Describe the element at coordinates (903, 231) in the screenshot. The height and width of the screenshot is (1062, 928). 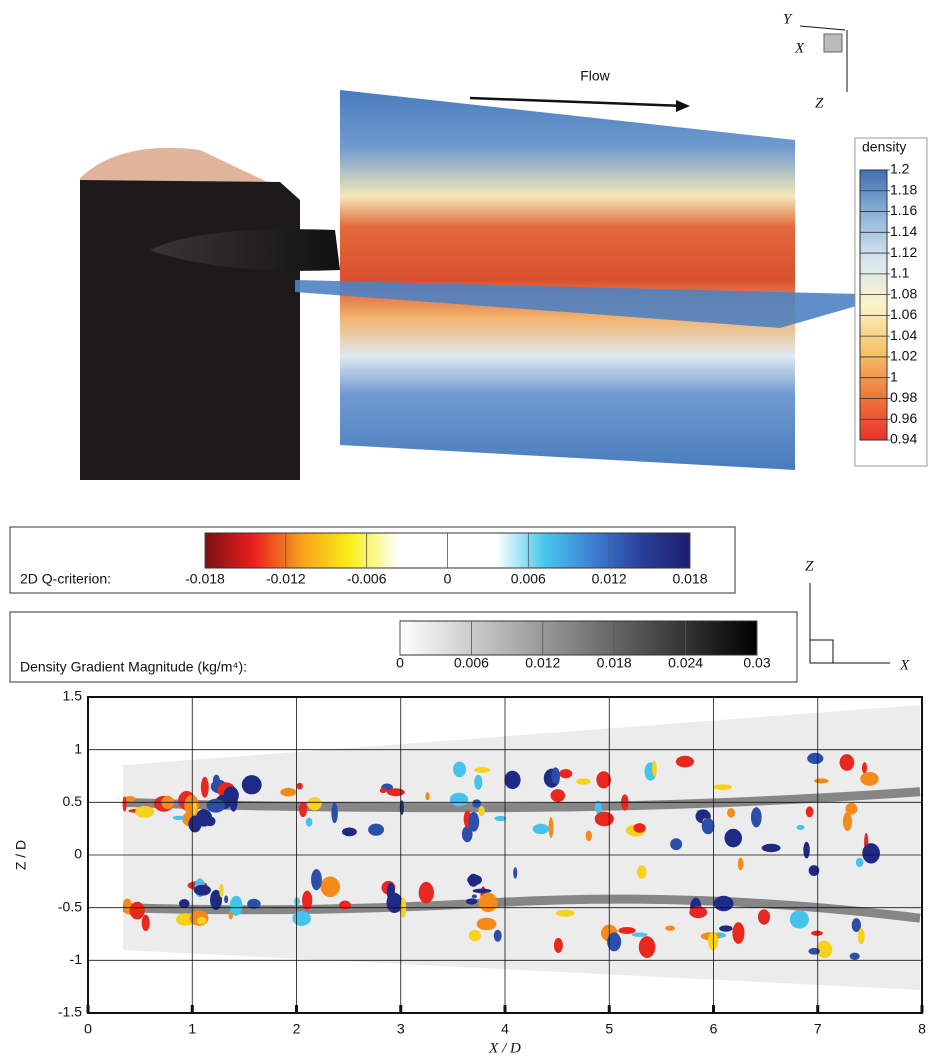
I see `tick-label: 1.14` at that location.